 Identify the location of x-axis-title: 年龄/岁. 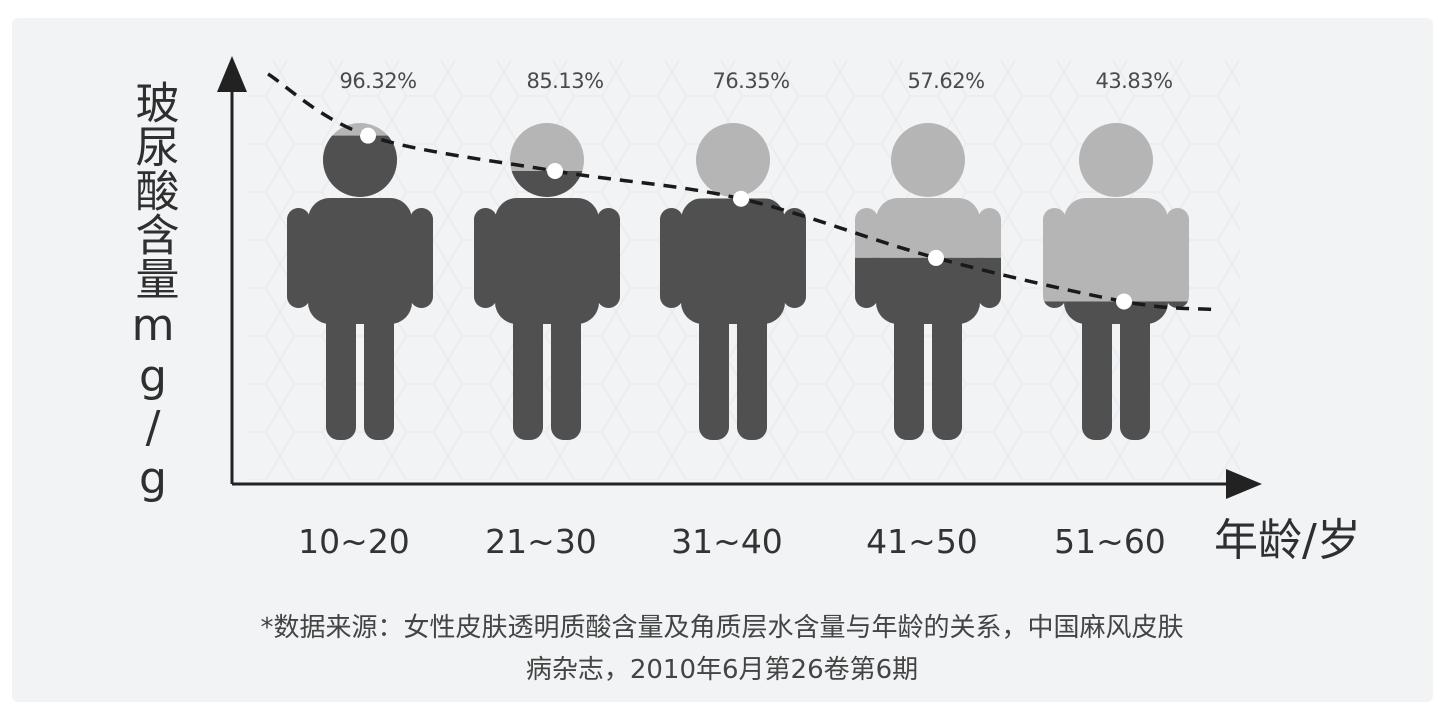
(1287, 540).